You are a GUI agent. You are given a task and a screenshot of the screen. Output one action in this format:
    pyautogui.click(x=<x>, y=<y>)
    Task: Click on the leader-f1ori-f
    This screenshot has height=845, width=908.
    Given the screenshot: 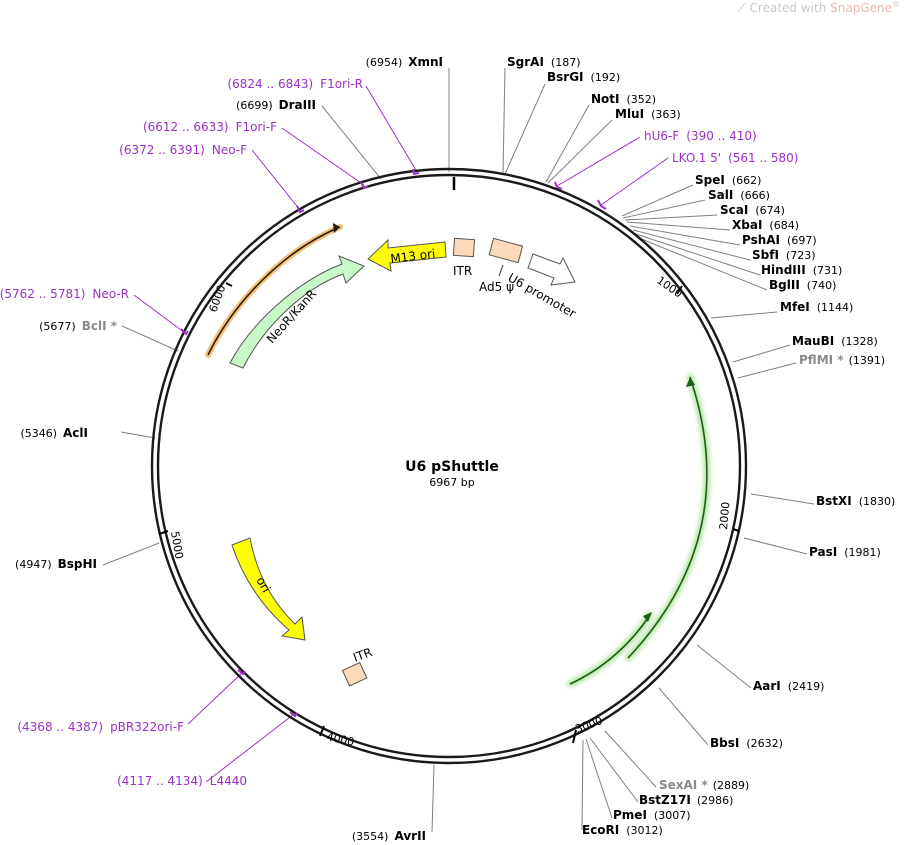 What is the action you would take?
    pyautogui.click(x=323, y=156)
    